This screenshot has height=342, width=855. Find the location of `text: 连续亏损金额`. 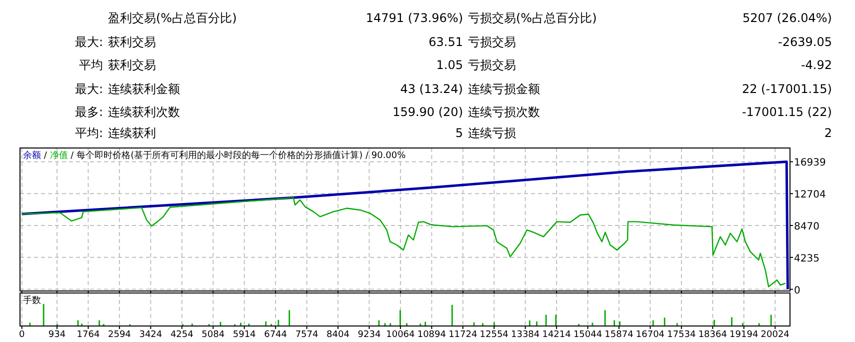

text: 连续亏损金额 is located at coordinates (504, 89).